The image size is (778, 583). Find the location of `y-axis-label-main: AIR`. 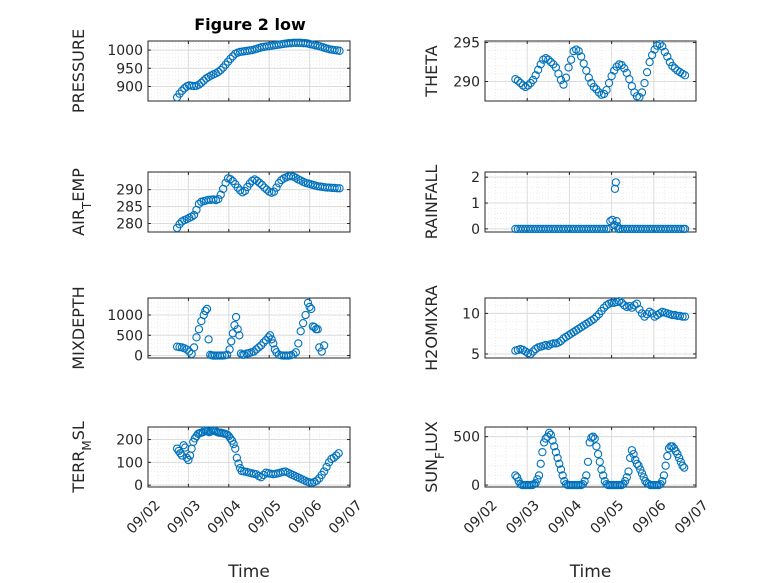

y-axis-label-main: AIR is located at coordinates (78, 222).